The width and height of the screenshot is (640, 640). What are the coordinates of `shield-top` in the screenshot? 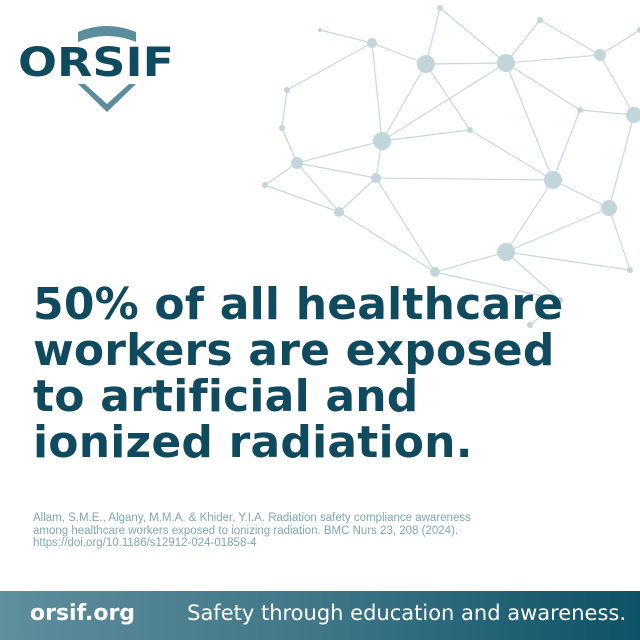 It's located at (107, 34).